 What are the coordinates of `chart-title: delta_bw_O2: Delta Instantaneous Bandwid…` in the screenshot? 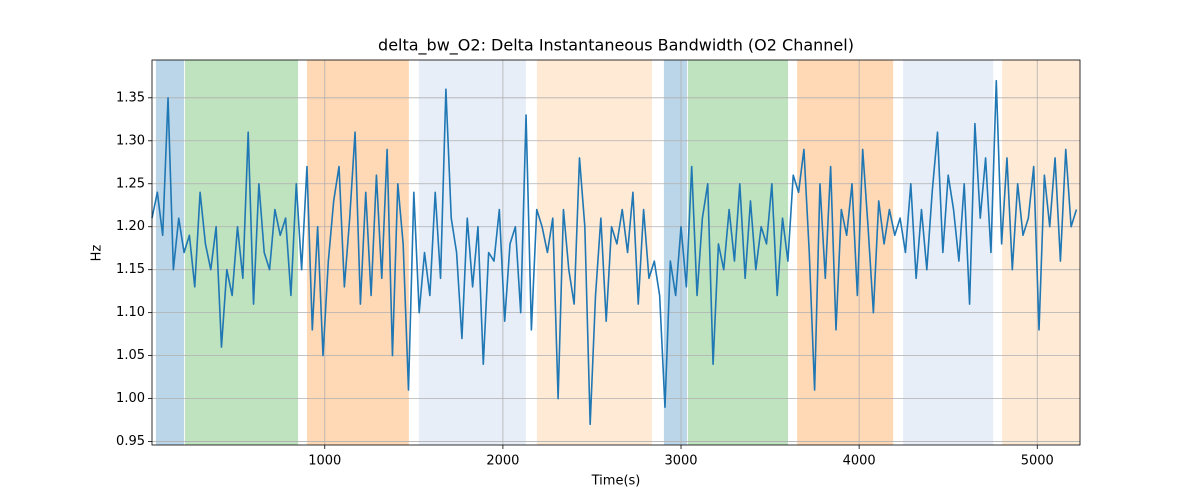 It's located at (616, 46).